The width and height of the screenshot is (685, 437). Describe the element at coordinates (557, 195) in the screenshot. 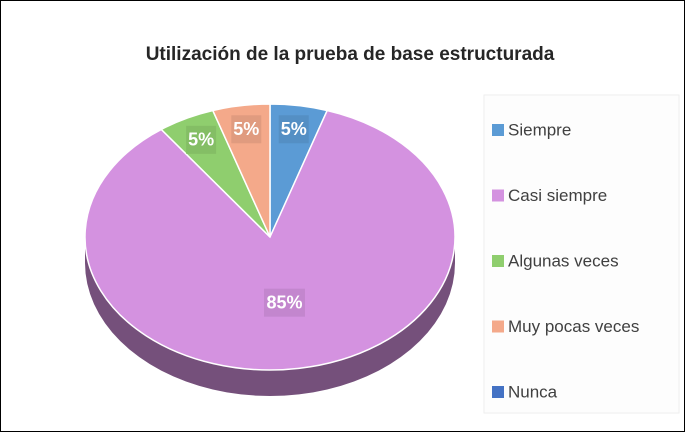

I see `legend-label: Casi siempre` at that location.